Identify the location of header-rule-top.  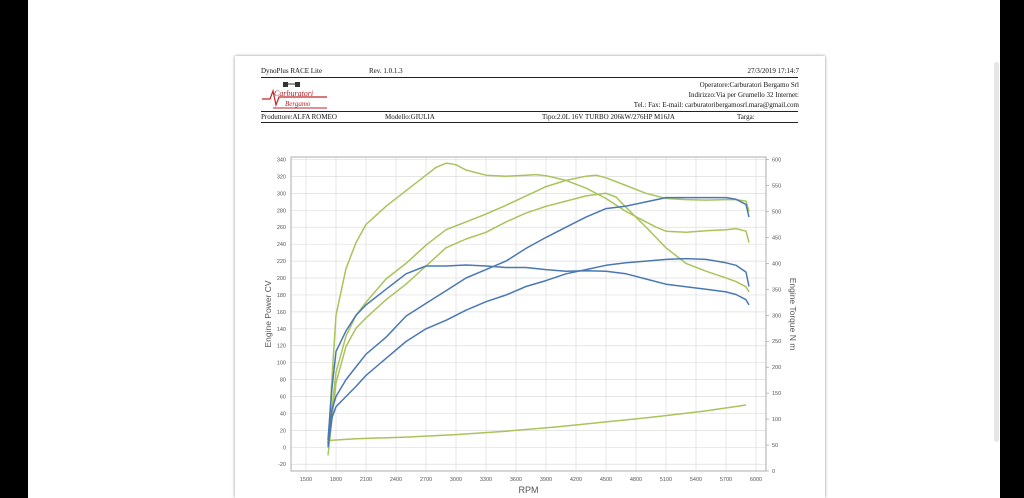
(529, 77).